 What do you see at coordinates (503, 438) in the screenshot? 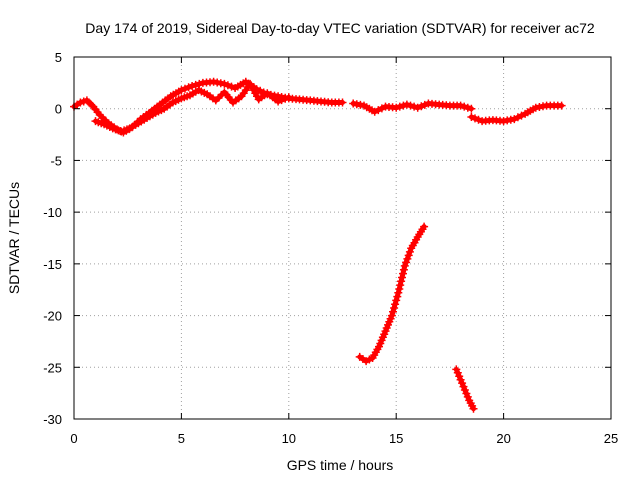
I see `x-tick-label: 20` at bounding box center [503, 438].